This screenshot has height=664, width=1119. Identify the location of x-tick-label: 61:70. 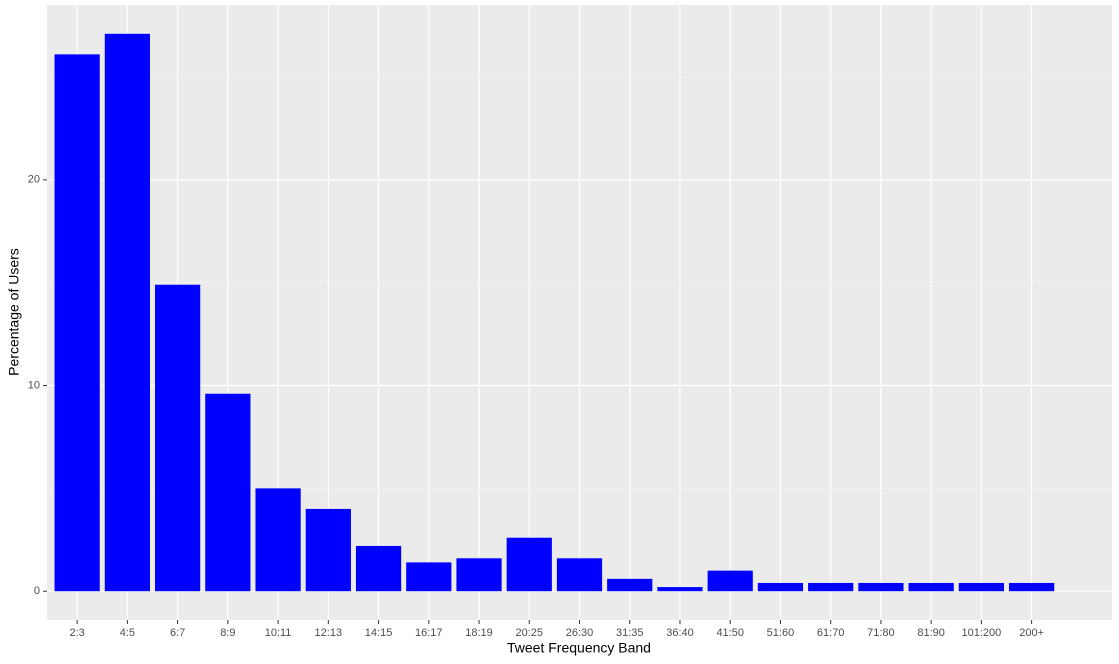
(831, 633).